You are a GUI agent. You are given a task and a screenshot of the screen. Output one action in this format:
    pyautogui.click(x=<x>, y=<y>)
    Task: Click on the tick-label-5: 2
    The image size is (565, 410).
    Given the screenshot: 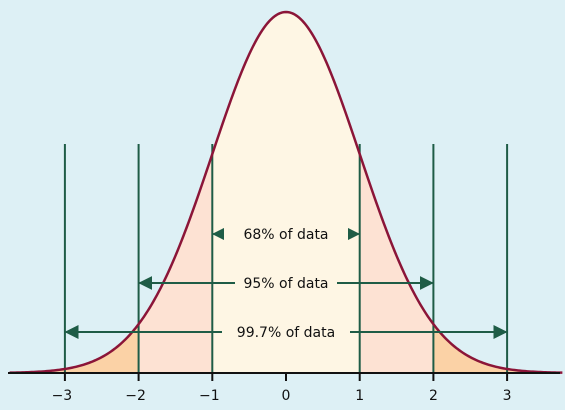 What is the action you would take?
    pyautogui.click(x=433, y=396)
    